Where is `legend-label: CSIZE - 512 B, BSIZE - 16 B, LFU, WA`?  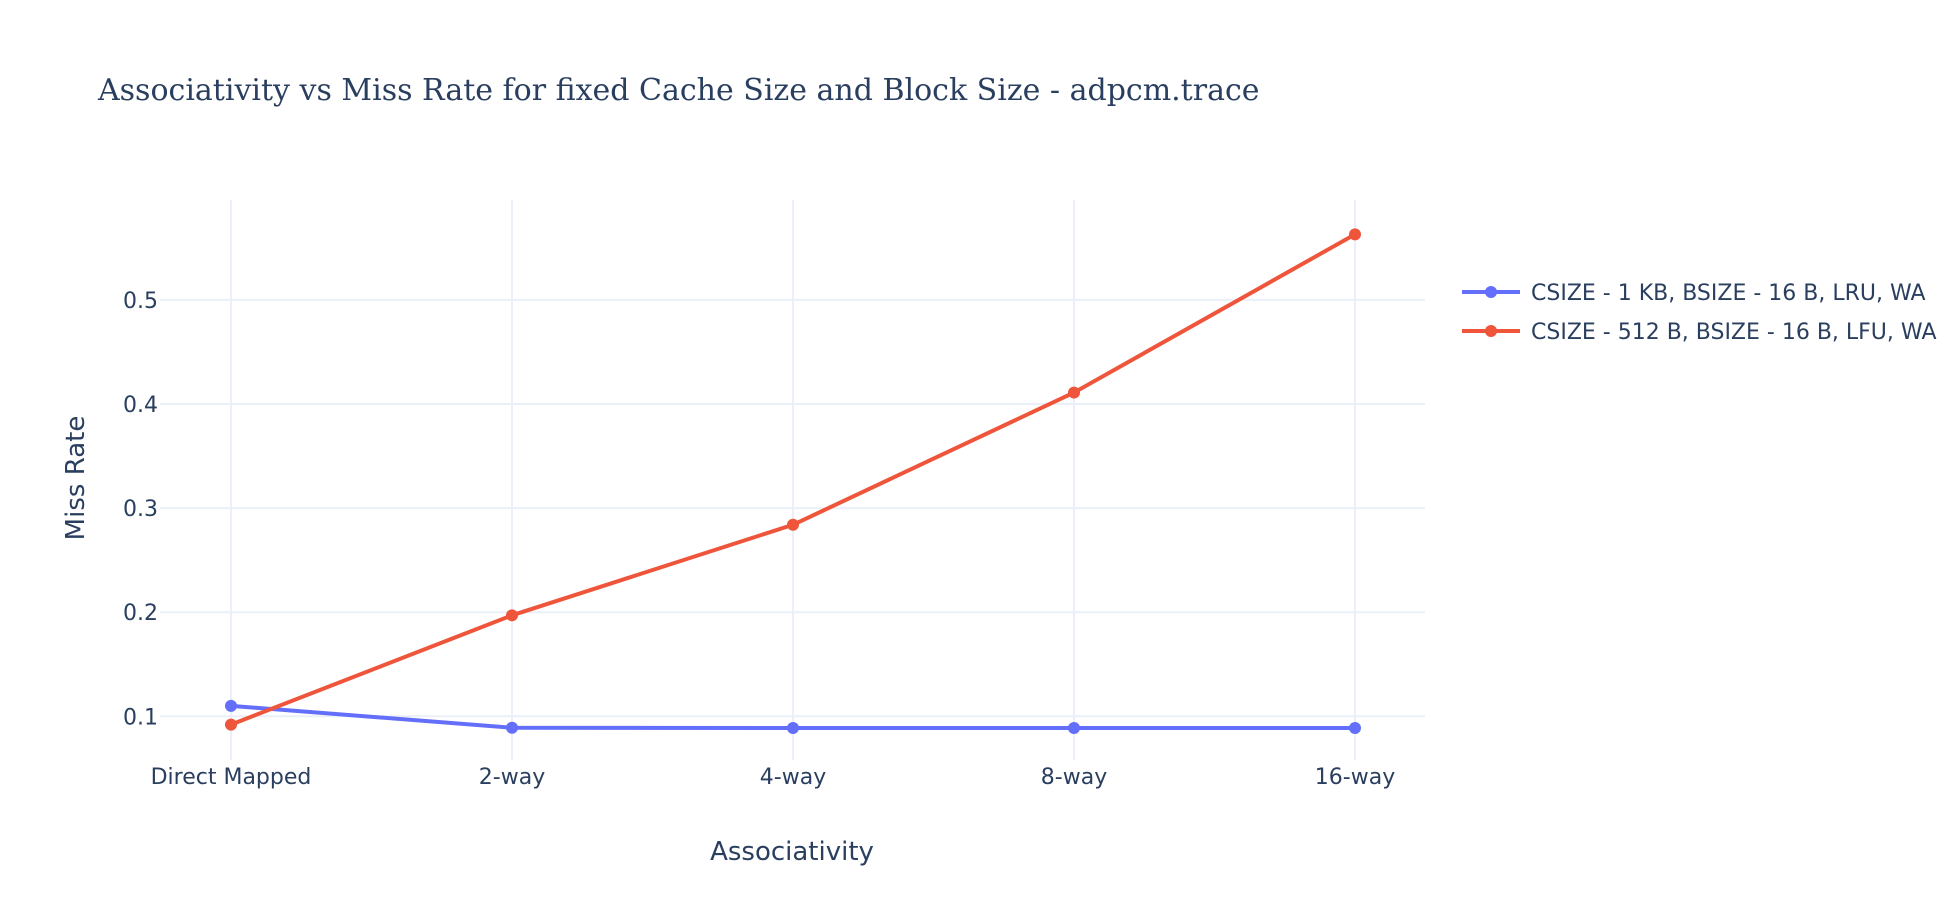 legend-label: CSIZE - 512 B, BSIZE - 16 B, LFU, WA is located at coordinates (1734, 332).